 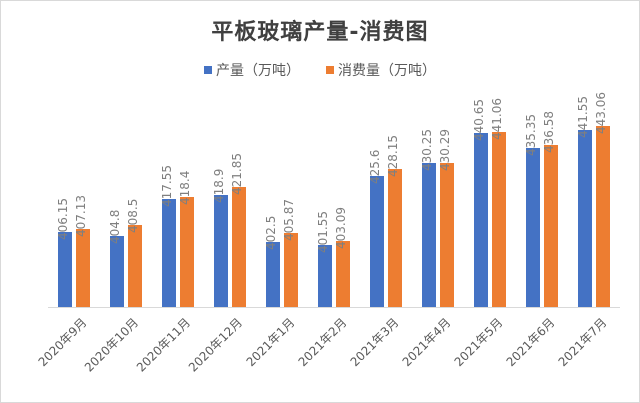 I want to click on data-label: 418.4, so click(x=185, y=187).